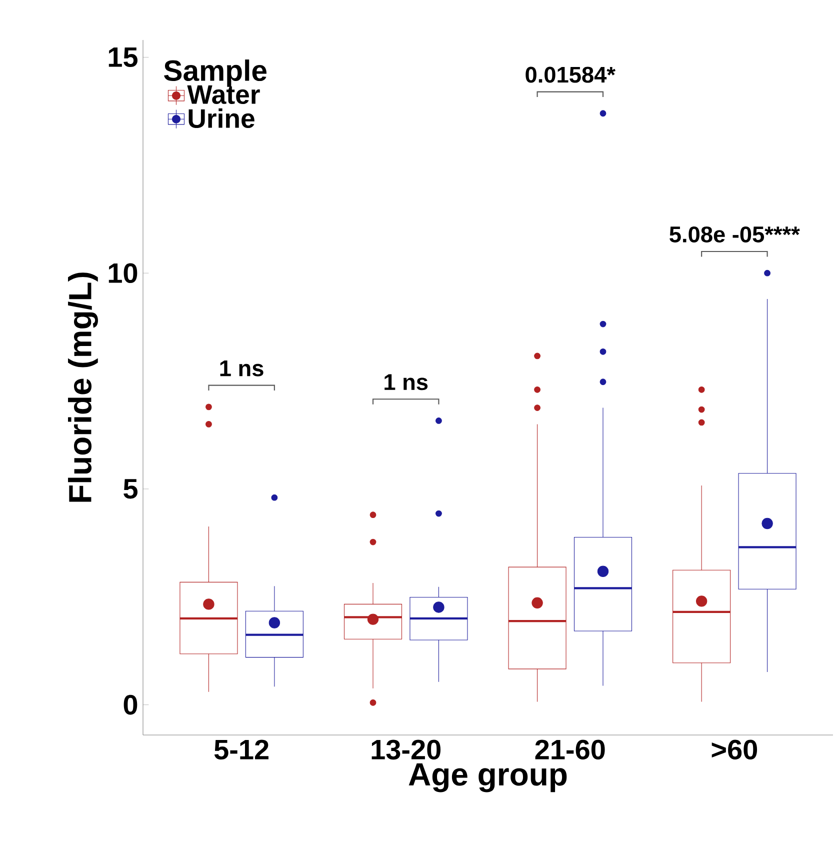 Image resolution: width=836 pixels, height=843 pixels. What do you see at coordinates (215, 73) in the screenshot?
I see `legend-title: Sample` at bounding box center [215, 73].